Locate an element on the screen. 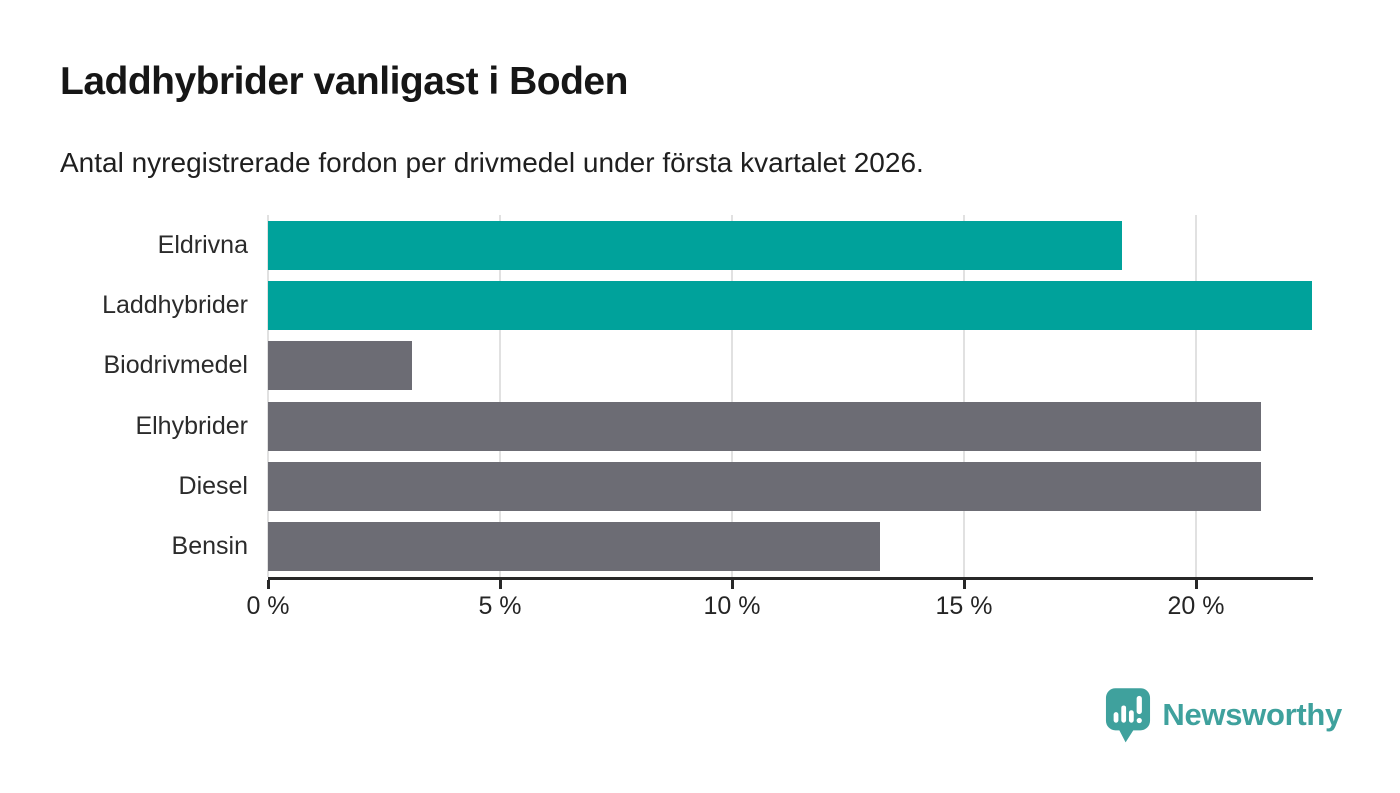  category-label-biodrivmedel: Biodrivmedel is located at coordinates (175, 365).